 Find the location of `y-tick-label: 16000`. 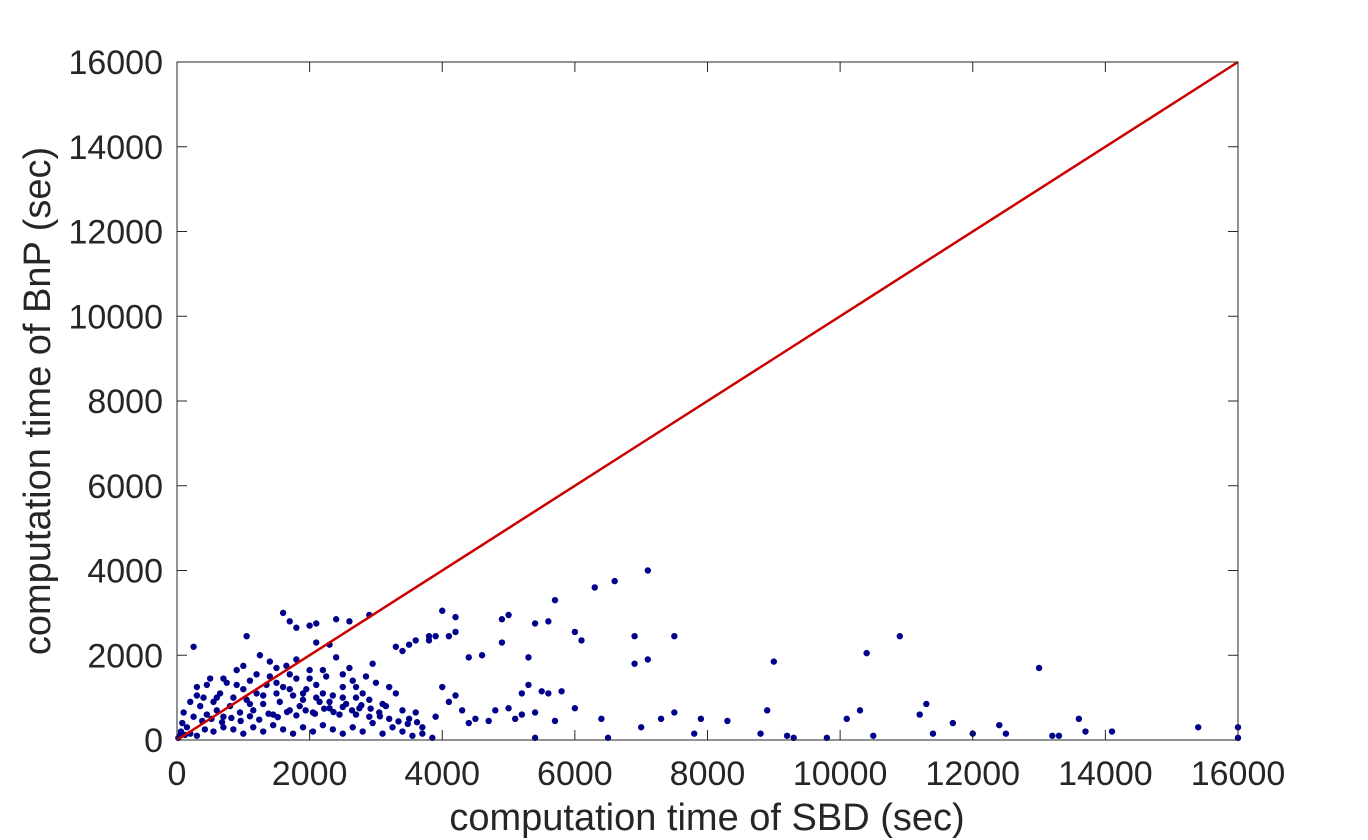

y-tick-label: 16000 is located at coordinates (115, 63).